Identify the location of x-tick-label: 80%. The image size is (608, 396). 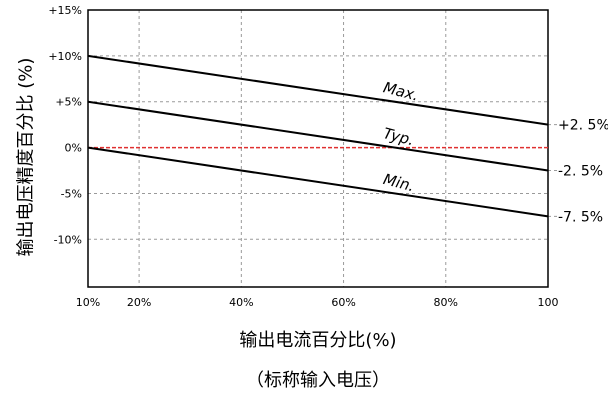
(446, 302).